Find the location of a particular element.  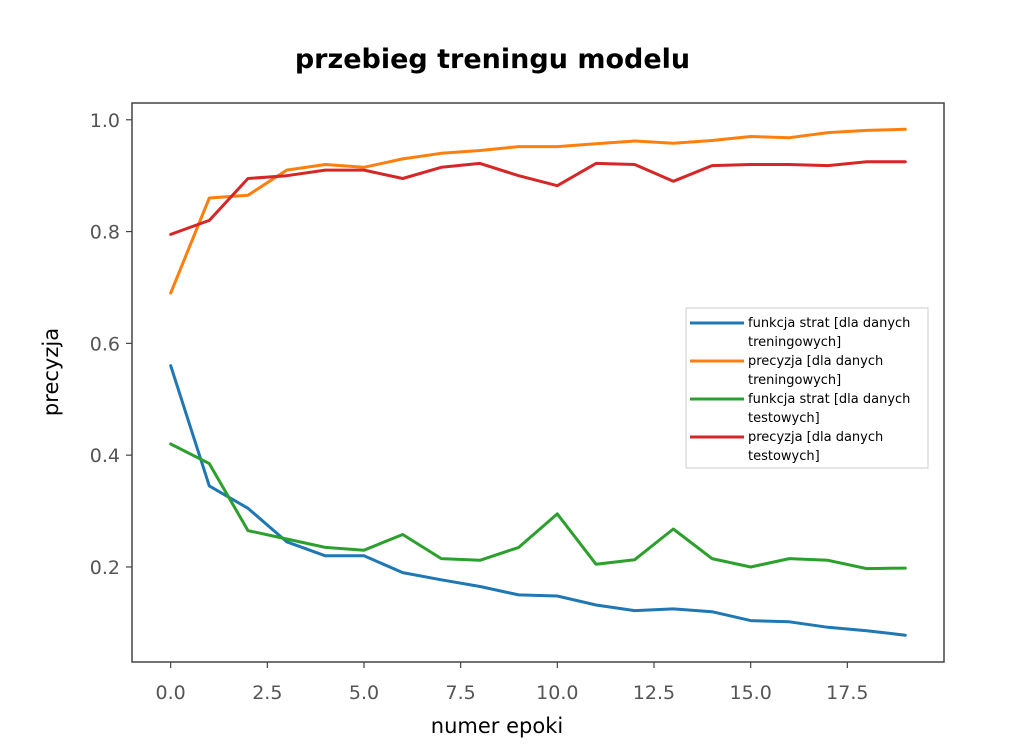

x-tick-label: 15.0 is located at coordinates (751, 693).